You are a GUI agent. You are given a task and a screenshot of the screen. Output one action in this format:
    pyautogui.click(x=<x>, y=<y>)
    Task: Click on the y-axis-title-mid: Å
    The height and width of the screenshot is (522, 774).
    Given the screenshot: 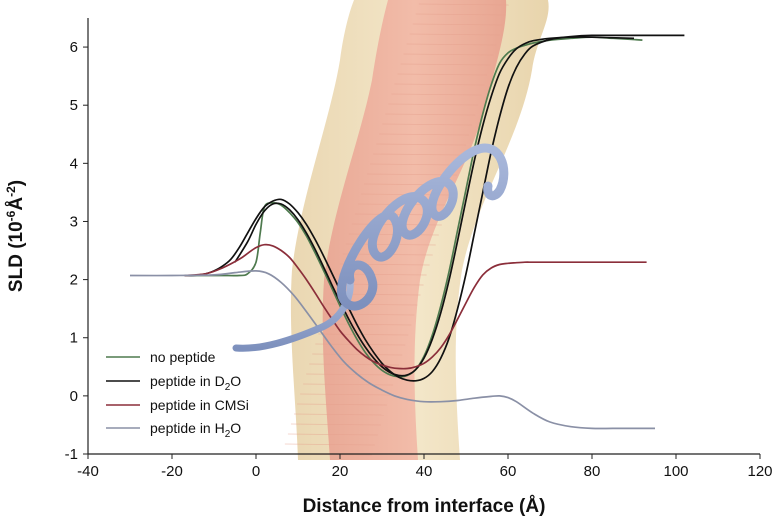 What is the action you would take?
    pyautogui.click(x=16, y=204)
    